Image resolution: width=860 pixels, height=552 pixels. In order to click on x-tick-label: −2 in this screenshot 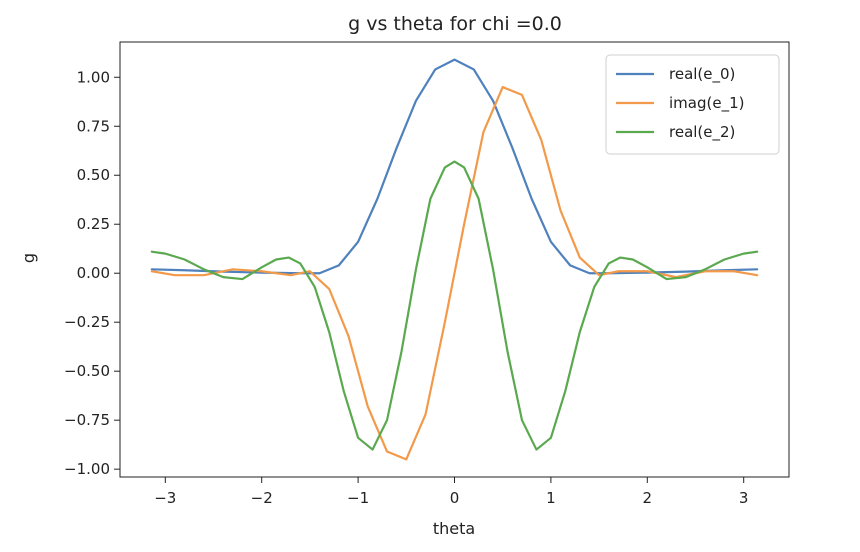, I will do `click(262, 498)`.